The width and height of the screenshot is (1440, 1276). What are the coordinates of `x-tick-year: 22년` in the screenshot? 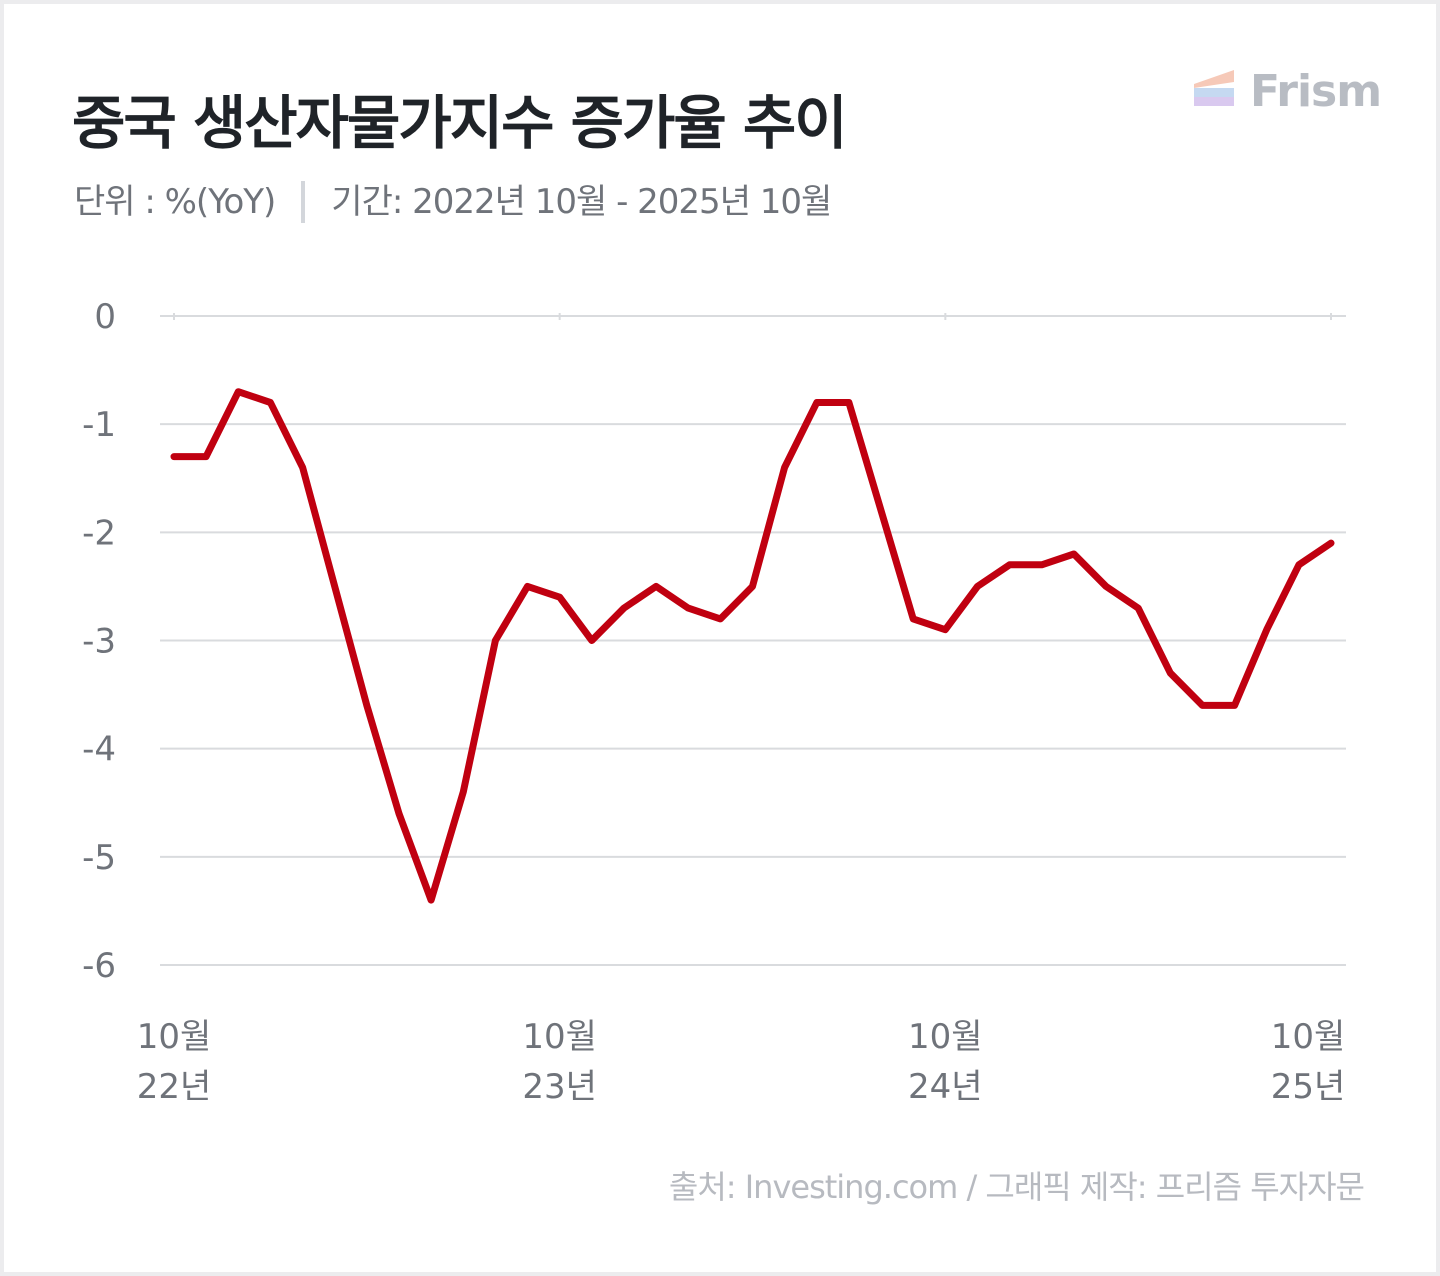 It's located at (174, 1087).